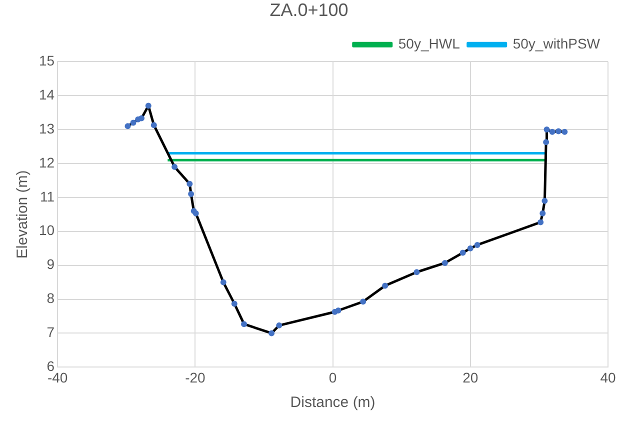 The width and height of the screenshot is (628, 426). What do you see at coordinates (50, 366) in the screenshot?
I see `y-tick-label: 6` at bounding box center [50, 366].